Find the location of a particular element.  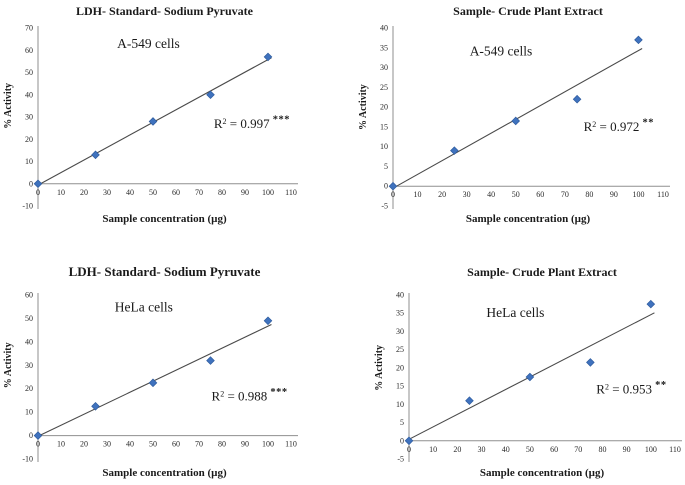

y-tick-labels: -5 0 5 10 15 20 25 30 35 40 is located at coordinates (384, 117).